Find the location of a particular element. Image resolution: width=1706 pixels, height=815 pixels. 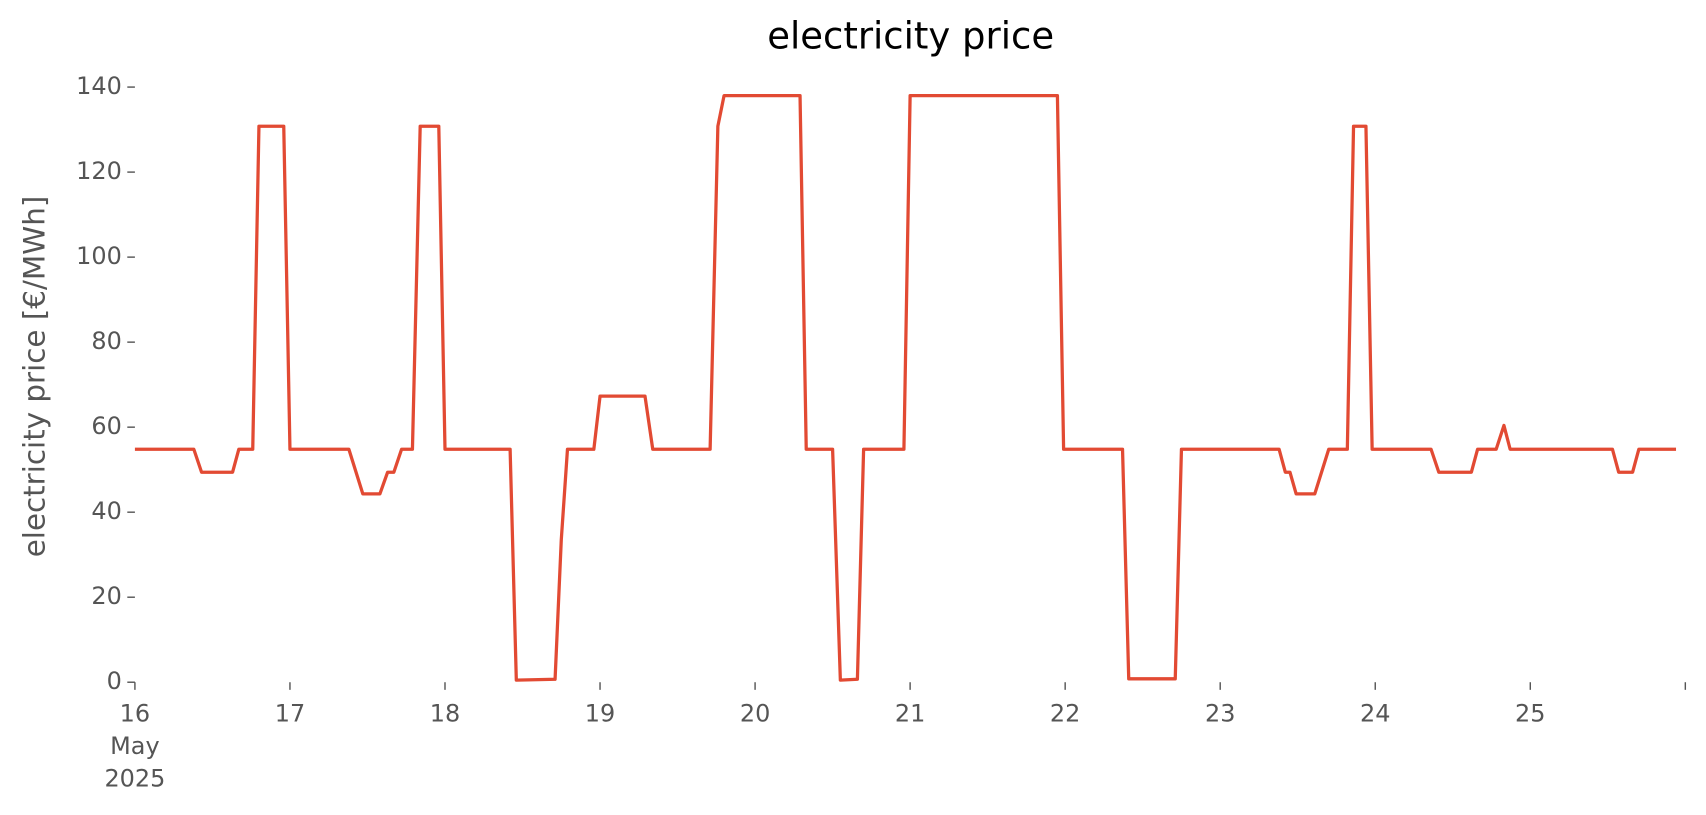

y-tick-label: 100 is located at coordinates (99, 256).